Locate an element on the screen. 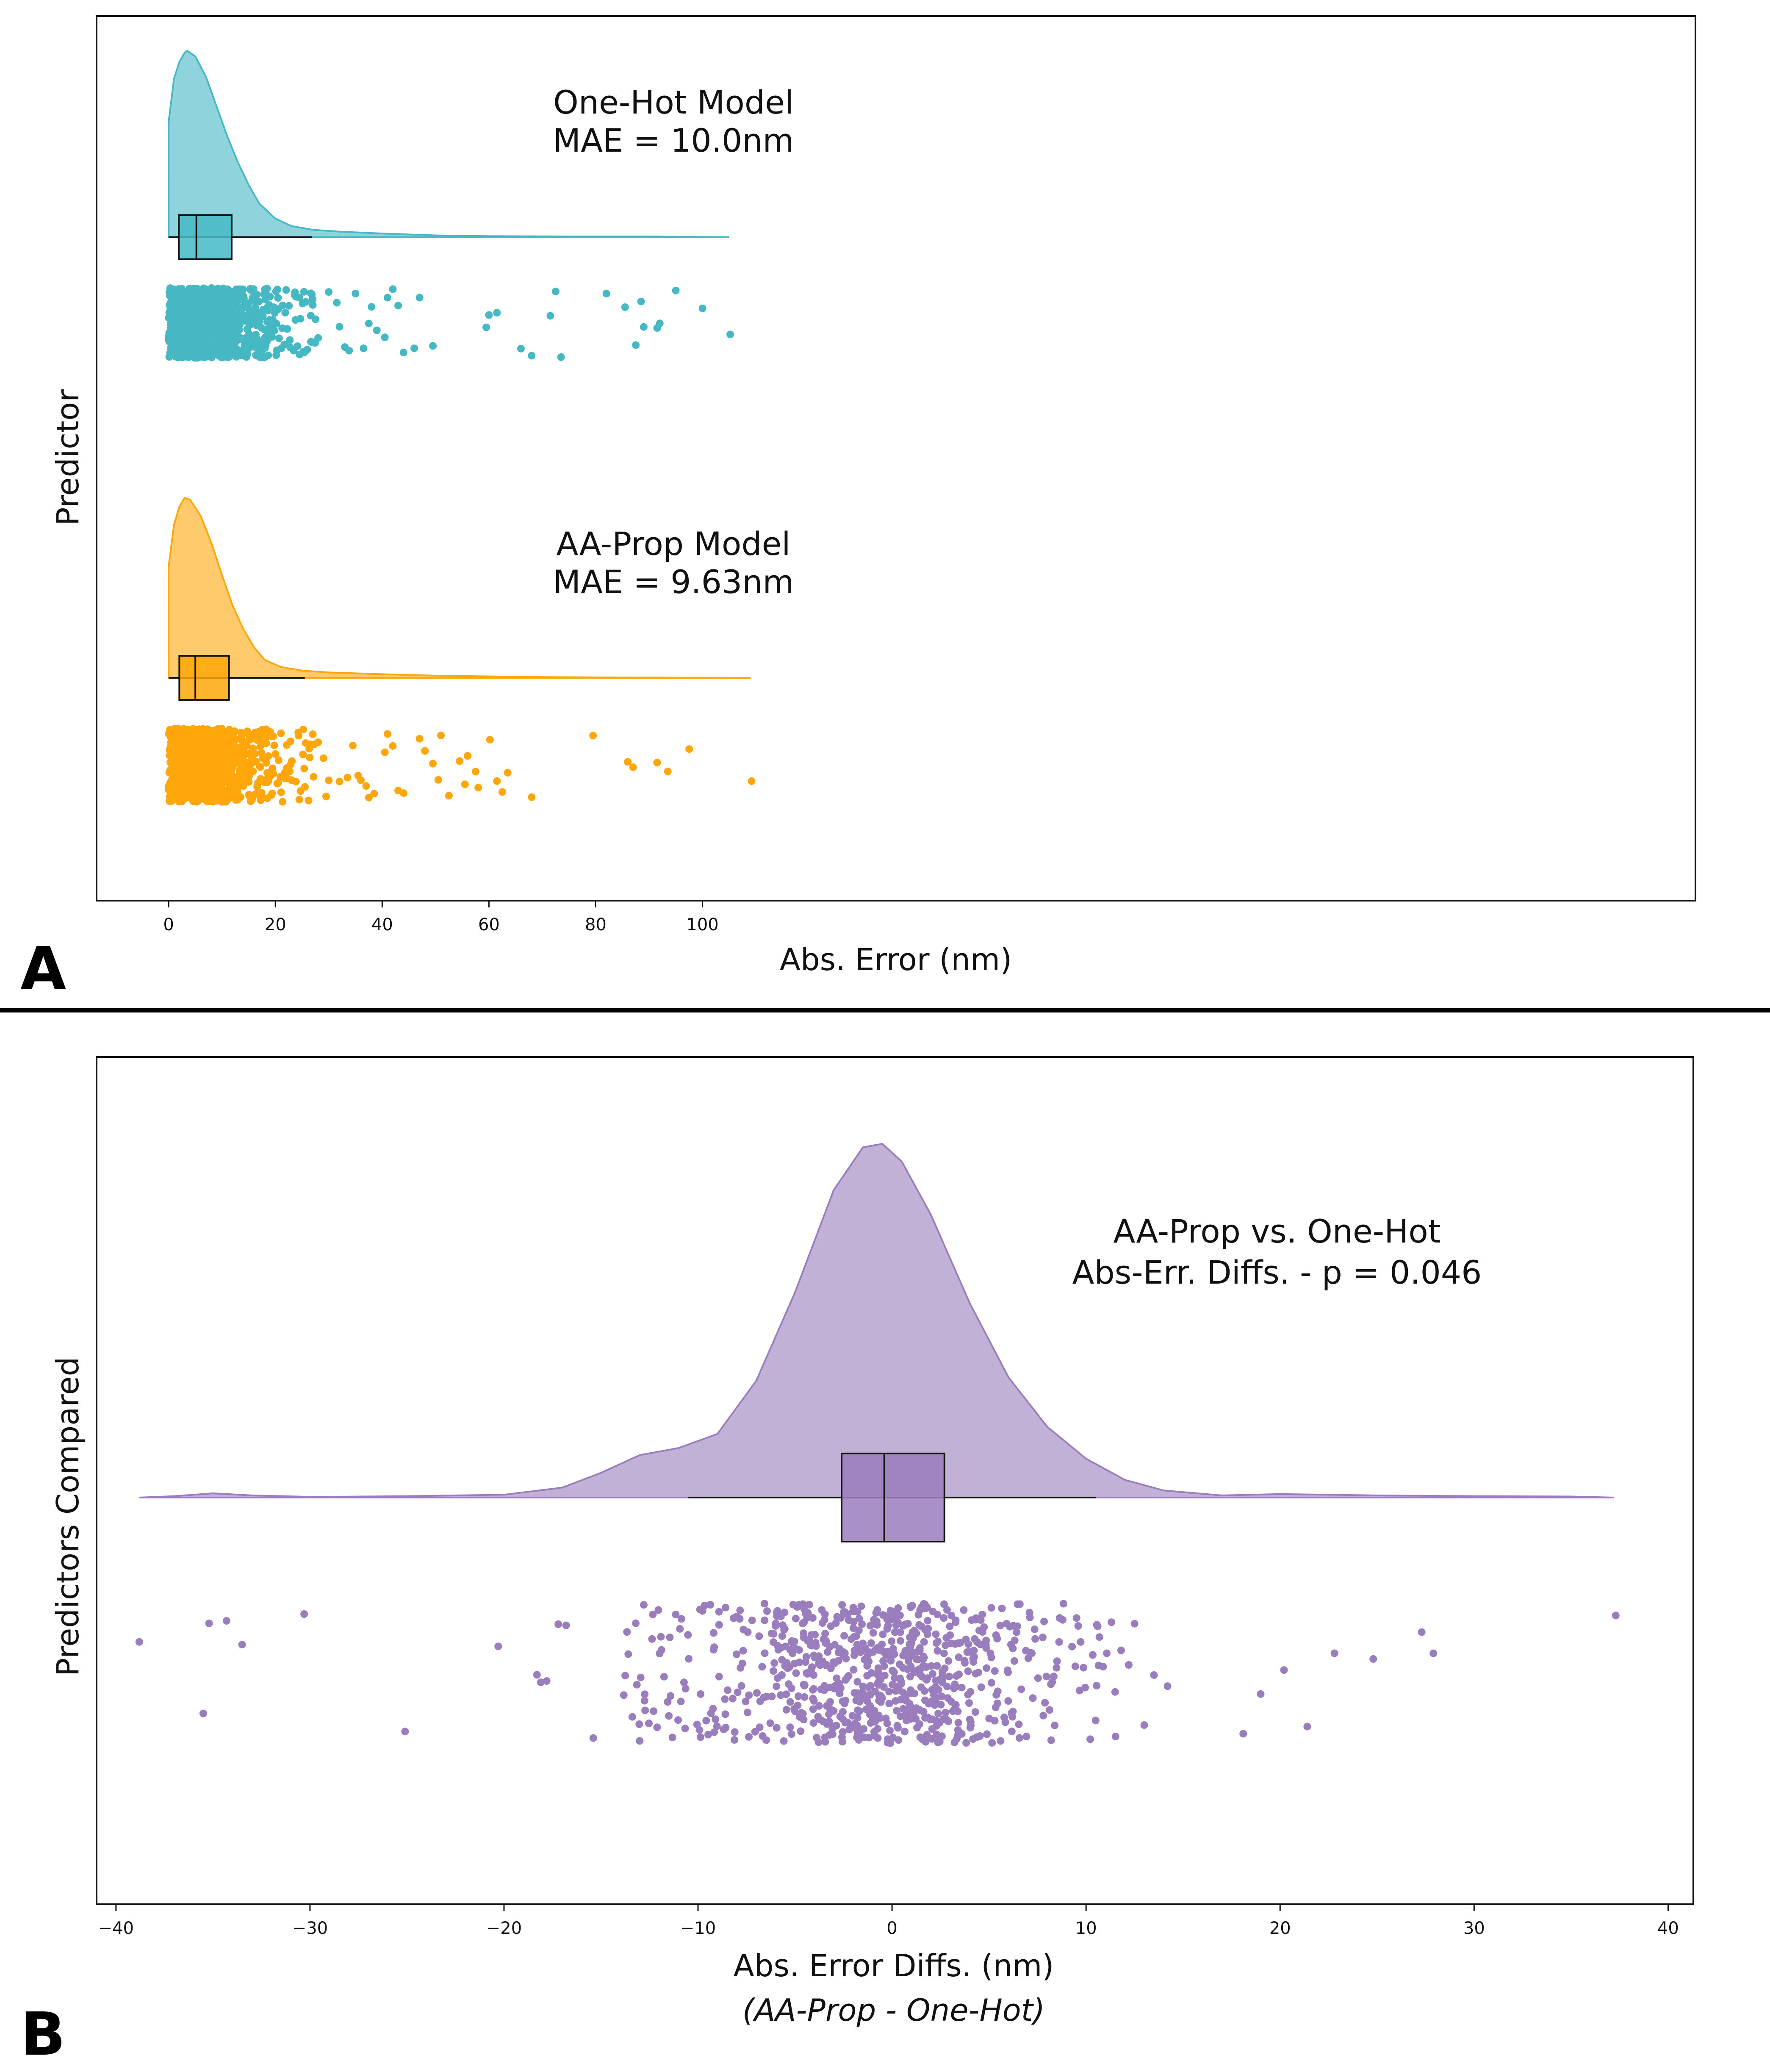 This screenshot has width=1770, height=2072. density-cloud-diff is located at coordinates (877, 1321).